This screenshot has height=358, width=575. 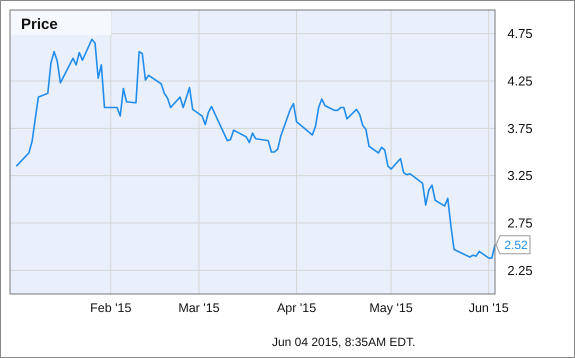 I want to click on chart-title: Price, so click(x=39, y=24).